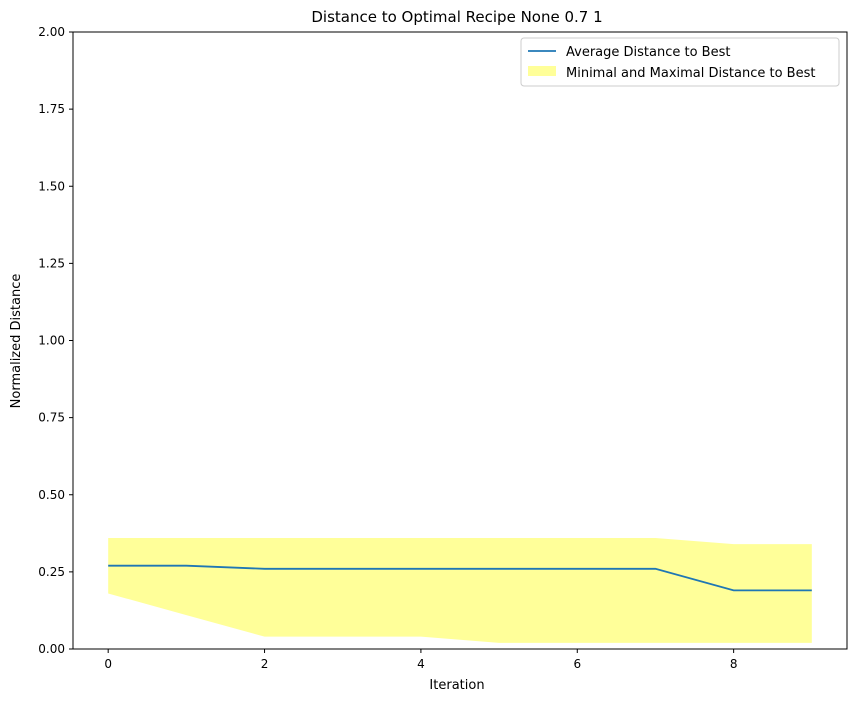 This screenshot has height=701, width=855. I want to click on chart-title: Distance to Optimal Recipe None 0.7 1, so click(456, 17).